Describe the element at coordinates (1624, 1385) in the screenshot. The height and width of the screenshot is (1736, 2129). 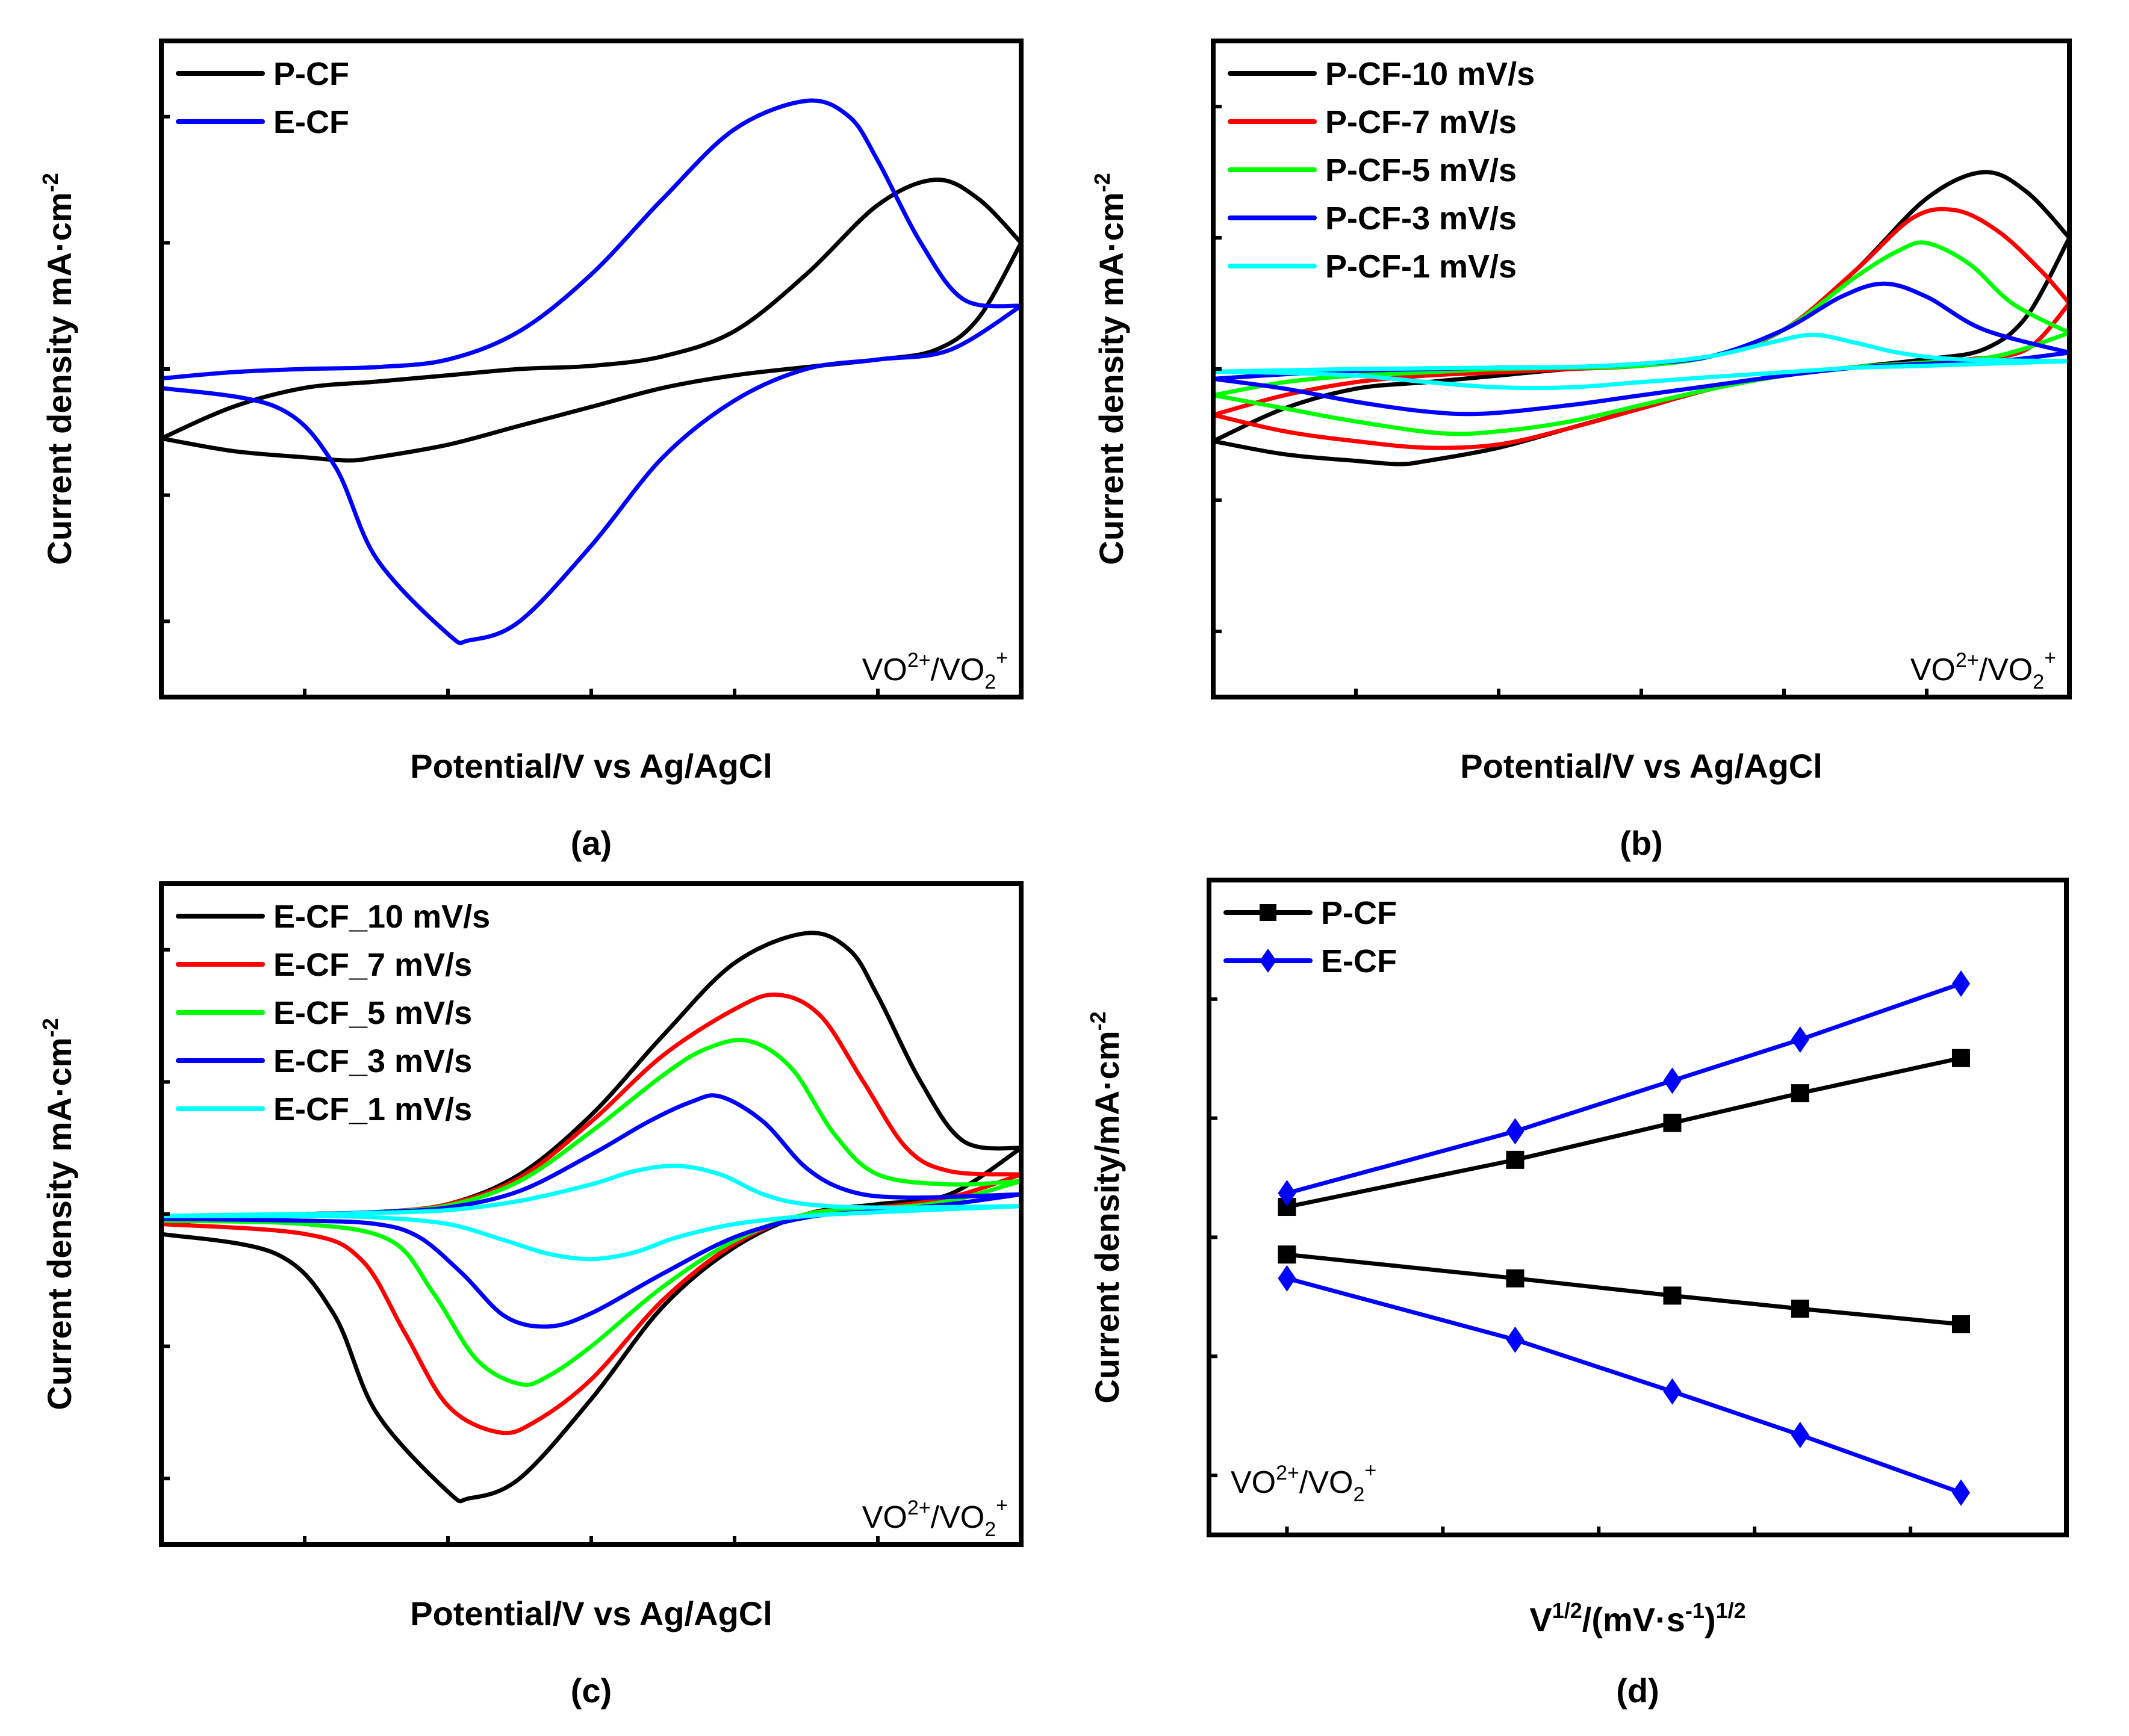
I see `series-line-e-cf-cathodic` at that location.